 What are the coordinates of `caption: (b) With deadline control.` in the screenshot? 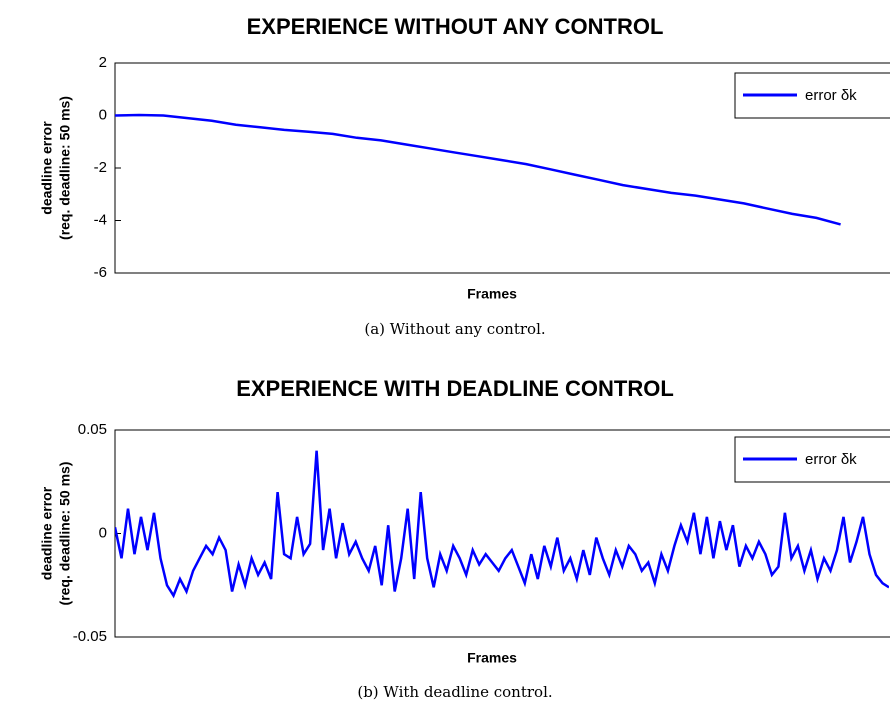 It's located at (454, 692).